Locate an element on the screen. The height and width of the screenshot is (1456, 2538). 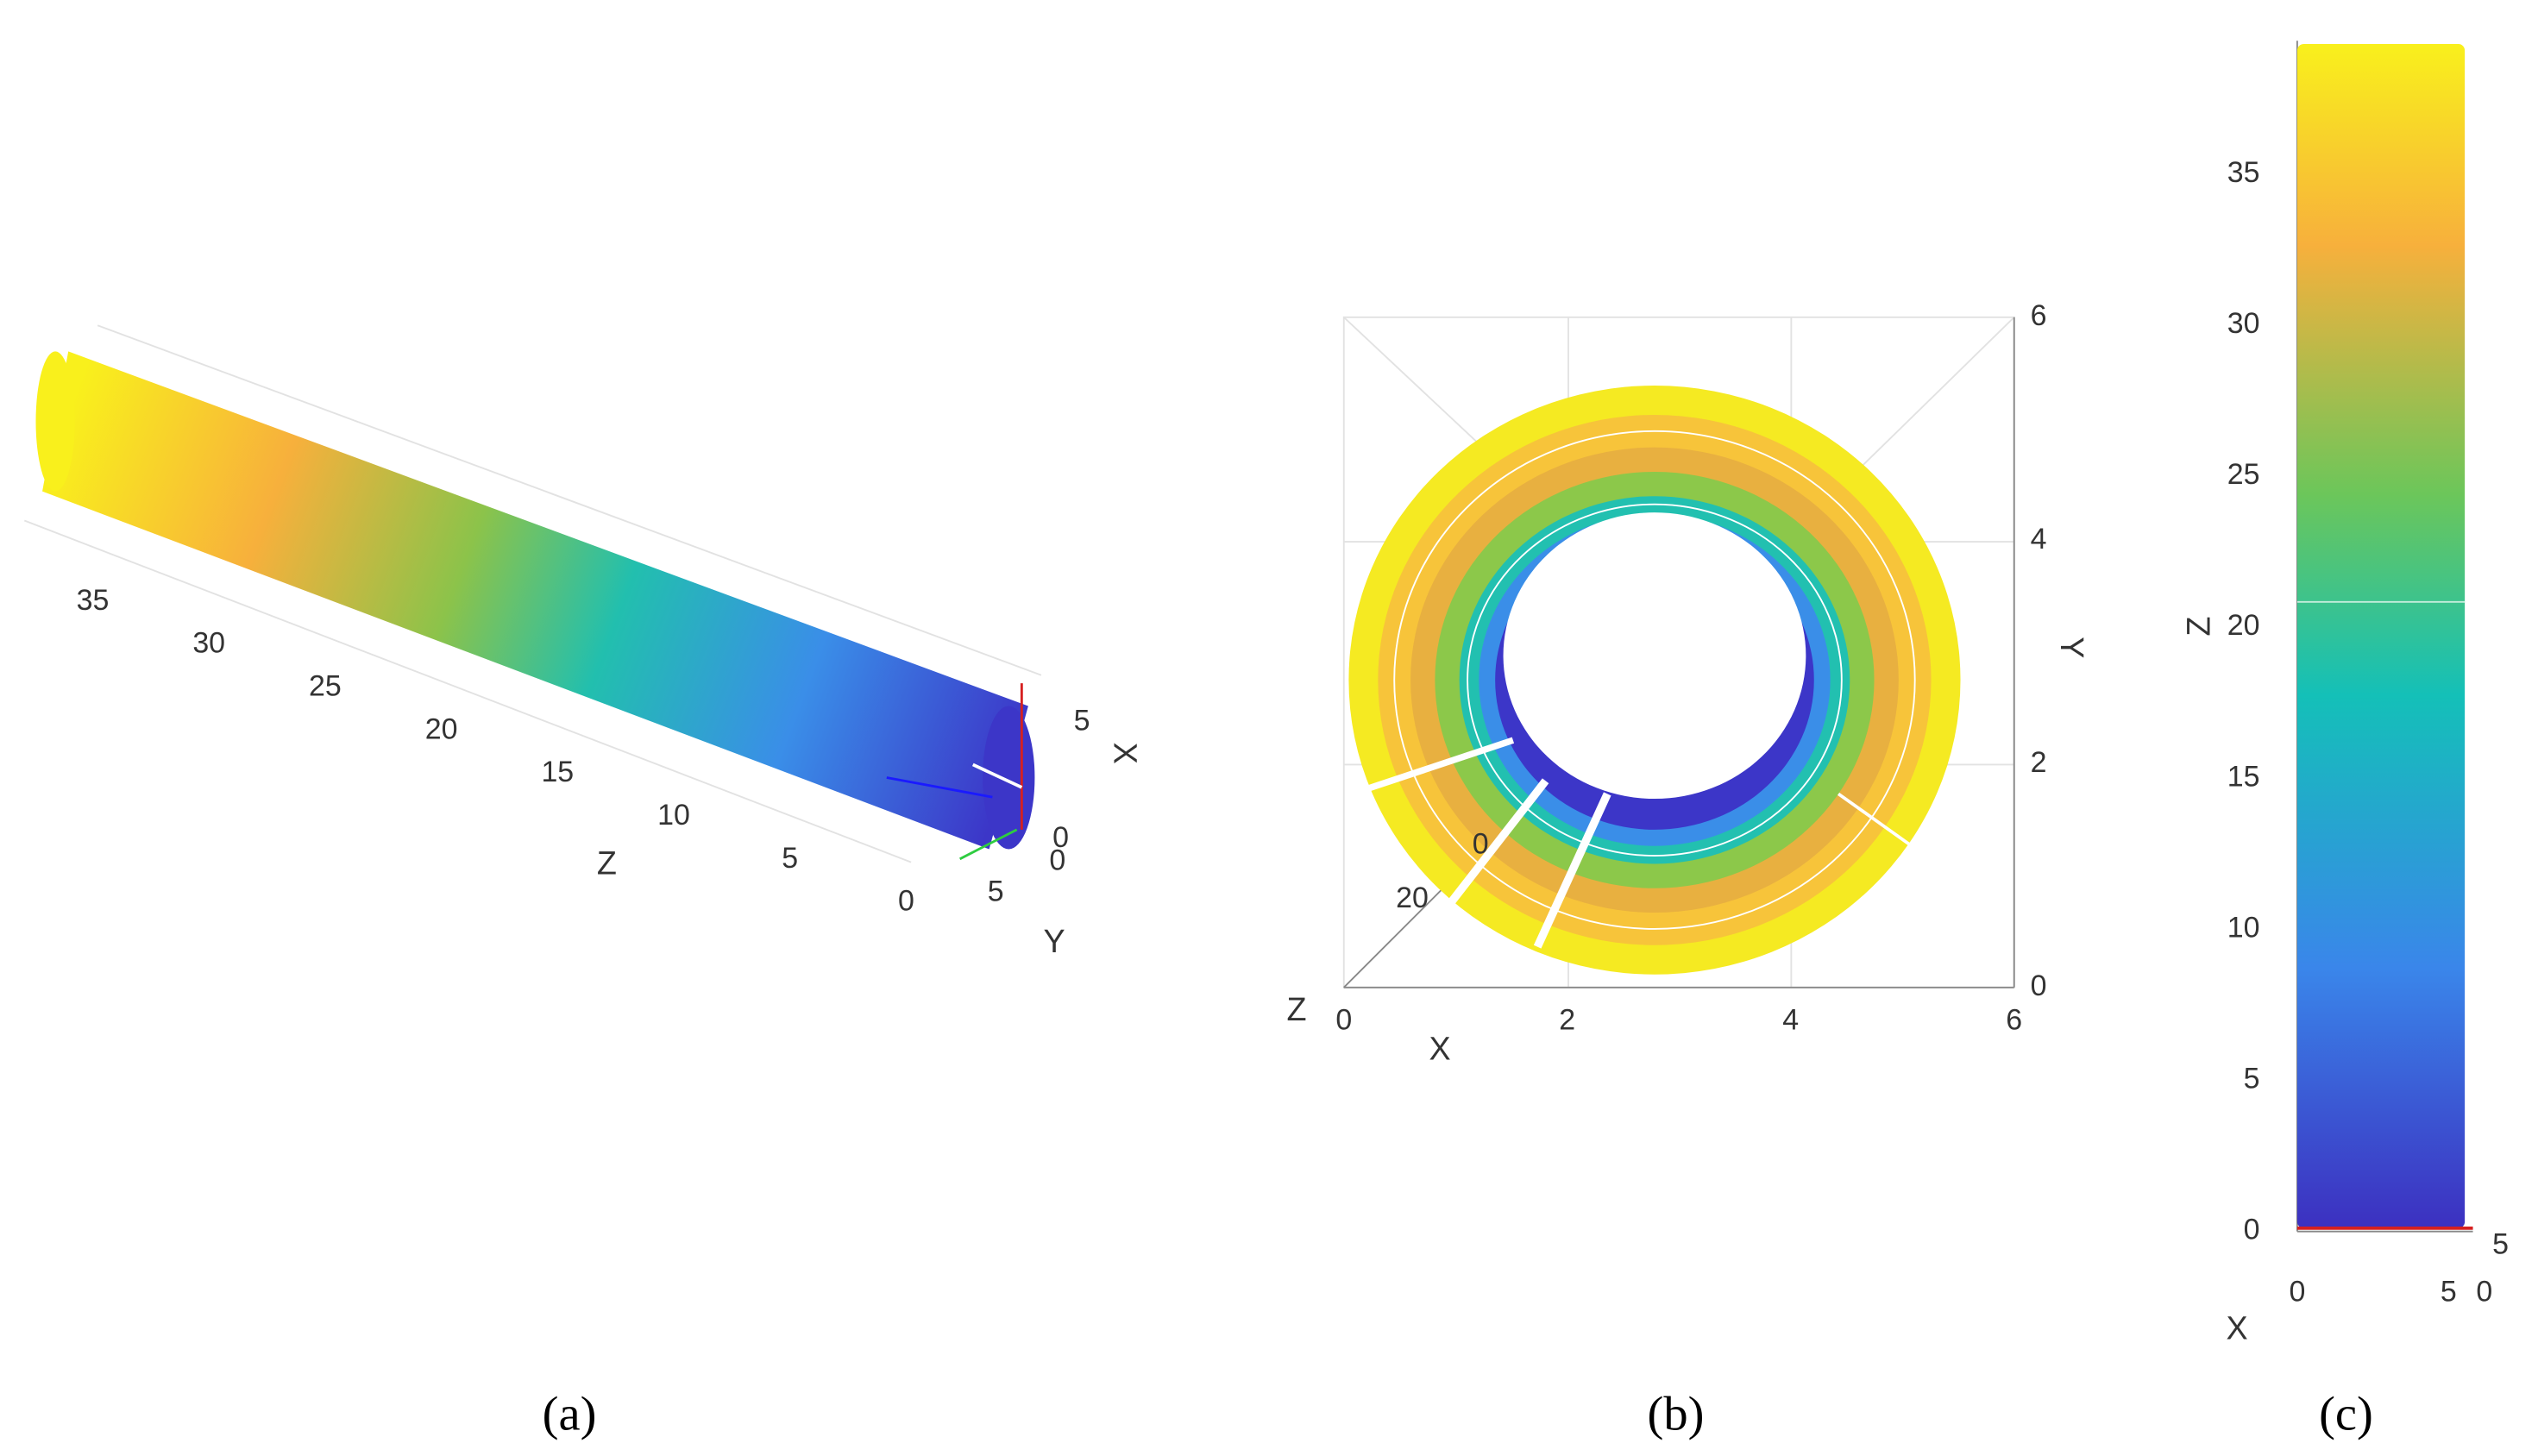
caption: (b) is located at coordinates (1675, 1414).